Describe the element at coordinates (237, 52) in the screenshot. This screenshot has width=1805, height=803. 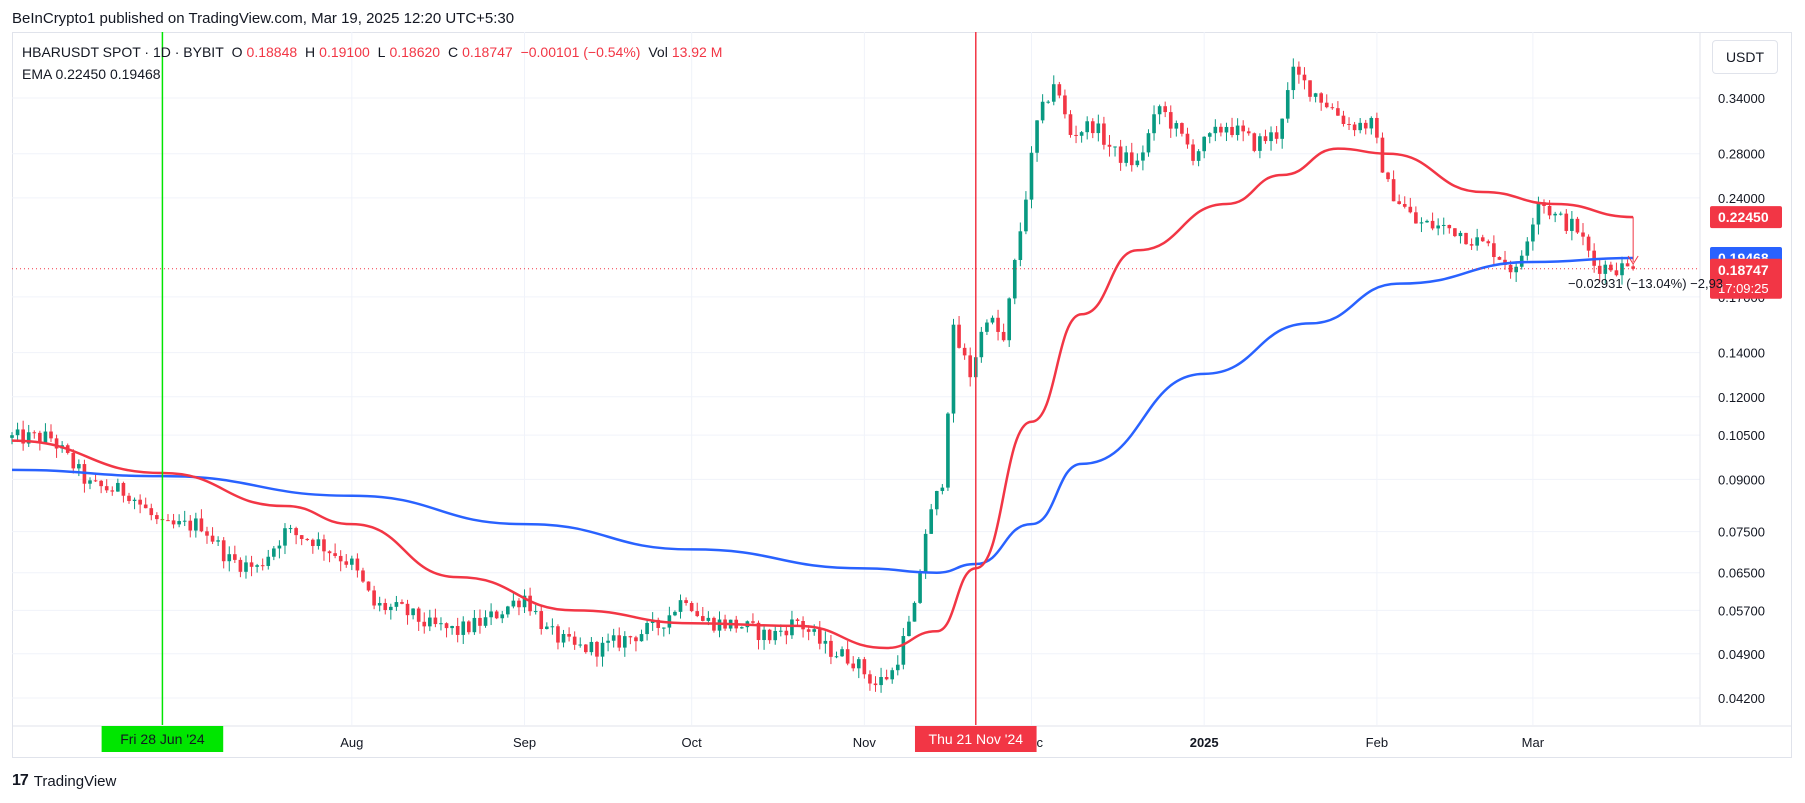
I see `open-label: O` at that location.